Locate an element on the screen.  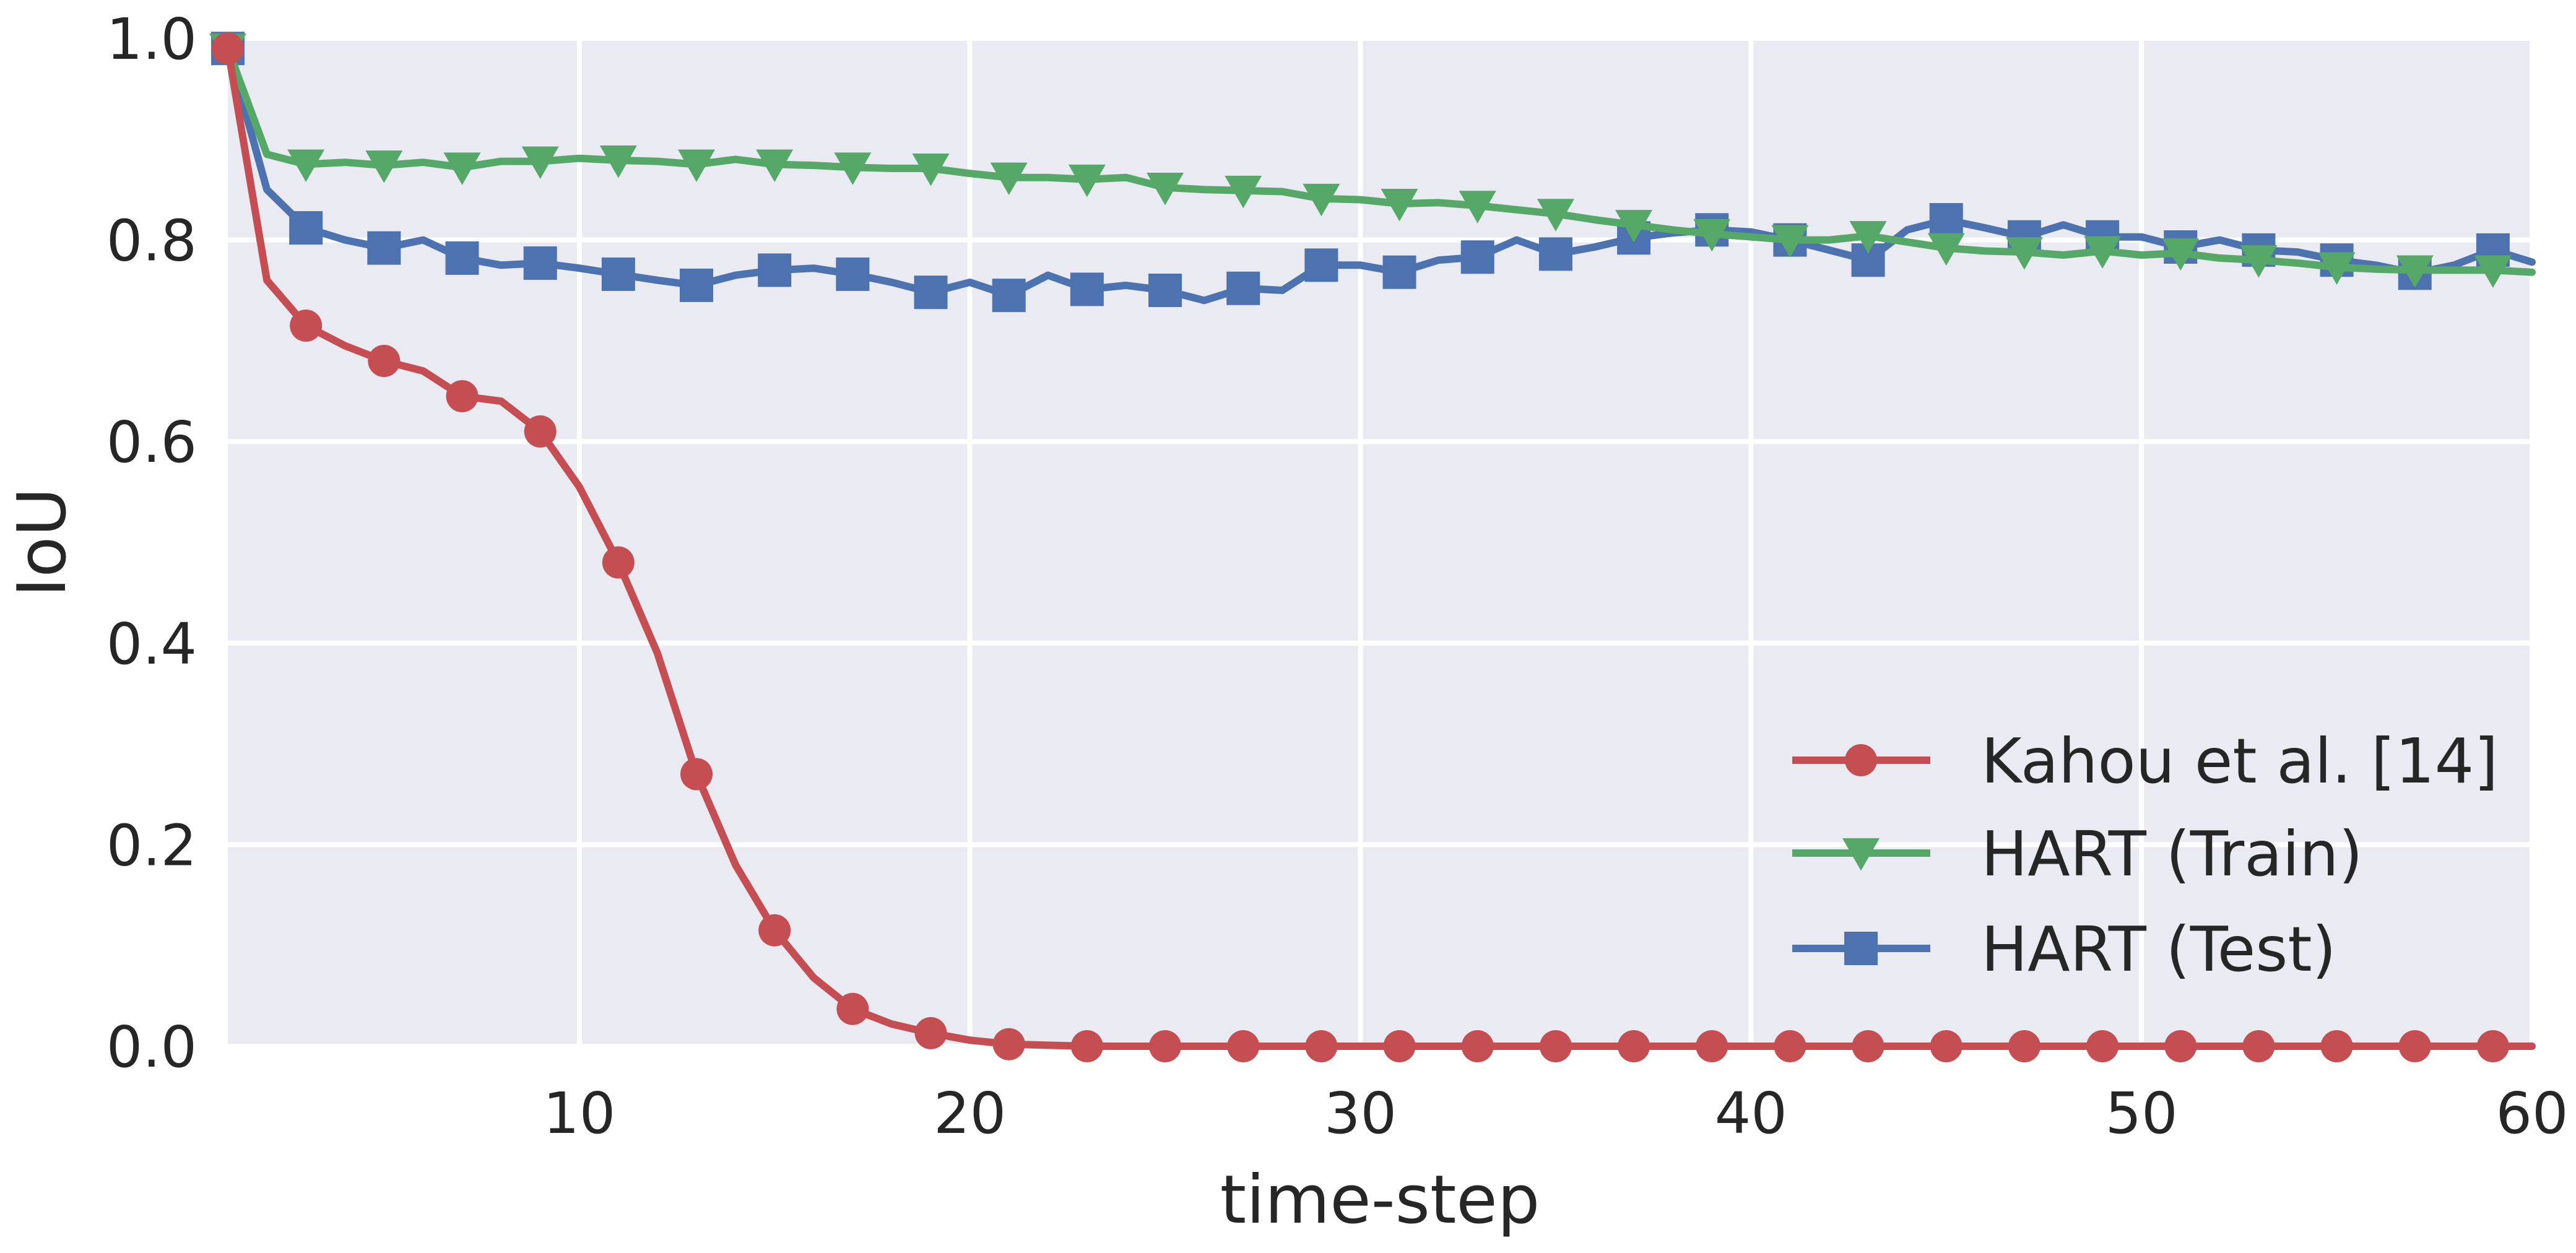
y-tick-label: 0.2 is located at coordinates (151, 845).